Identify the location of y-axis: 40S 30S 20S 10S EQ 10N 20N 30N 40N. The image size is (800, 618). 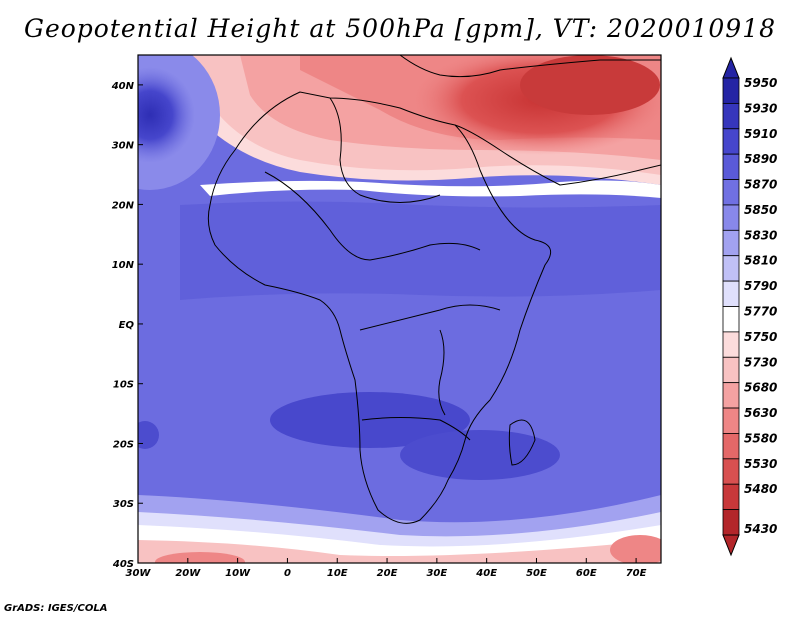
(127, 325).